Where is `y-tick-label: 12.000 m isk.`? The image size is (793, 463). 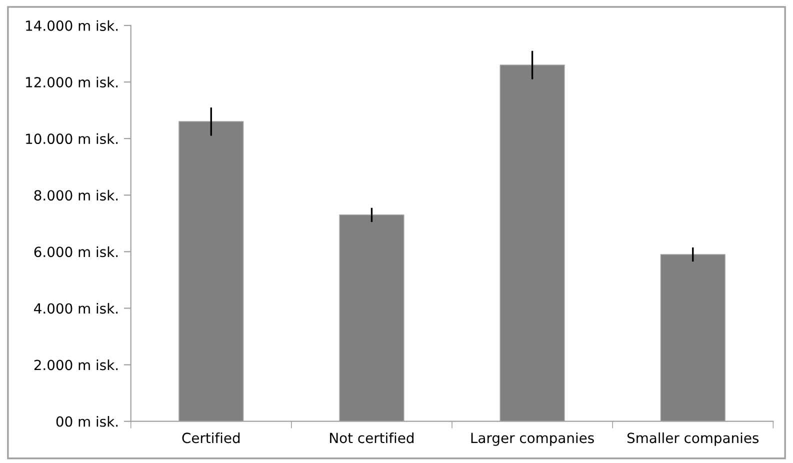
y-tick-label: 12.000 m isk. is located at coordinates (72, 82).